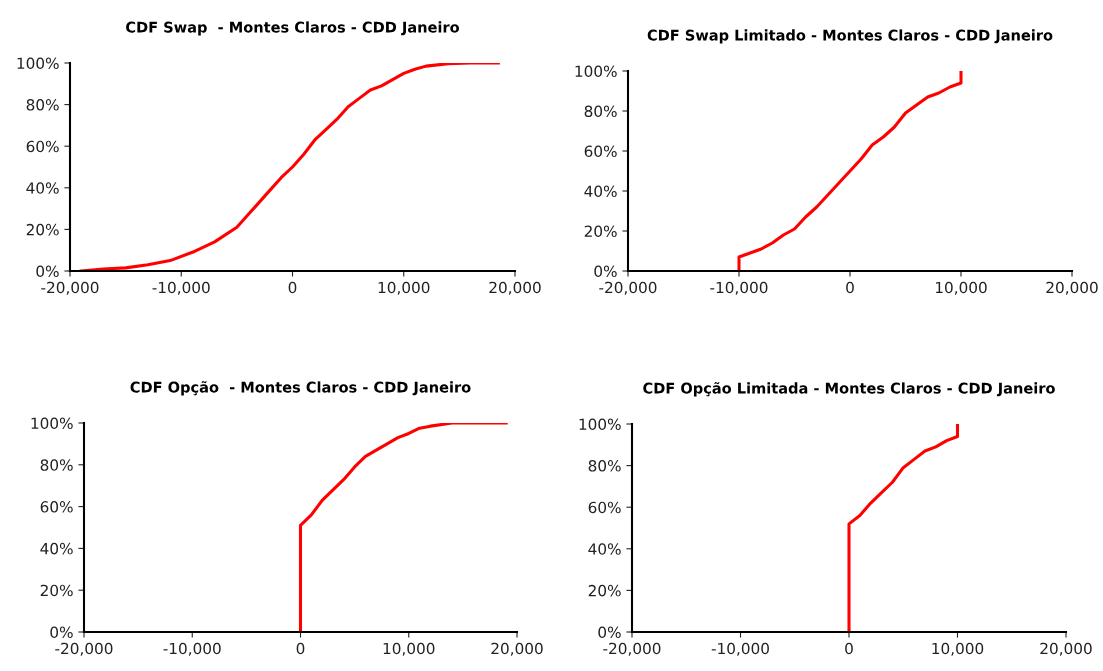 This screenshot has width=1103, height=671. What do you see at coordinates (850, 36) in the screenshot?
I see `chart-title: CDF Swap Limitado - Montes Claros - CDD Janeiro` at bounding box center [850, 36].